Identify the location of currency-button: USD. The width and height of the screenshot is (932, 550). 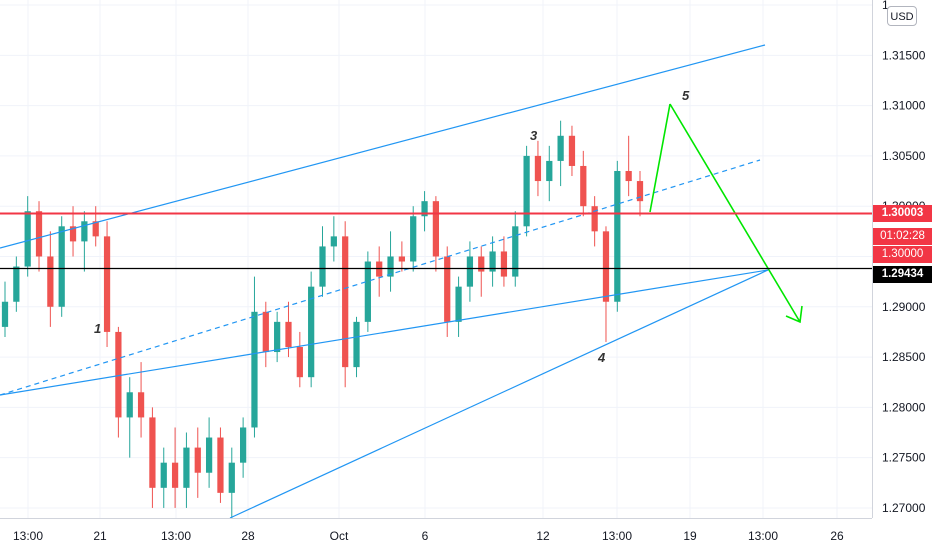
(902, 16).